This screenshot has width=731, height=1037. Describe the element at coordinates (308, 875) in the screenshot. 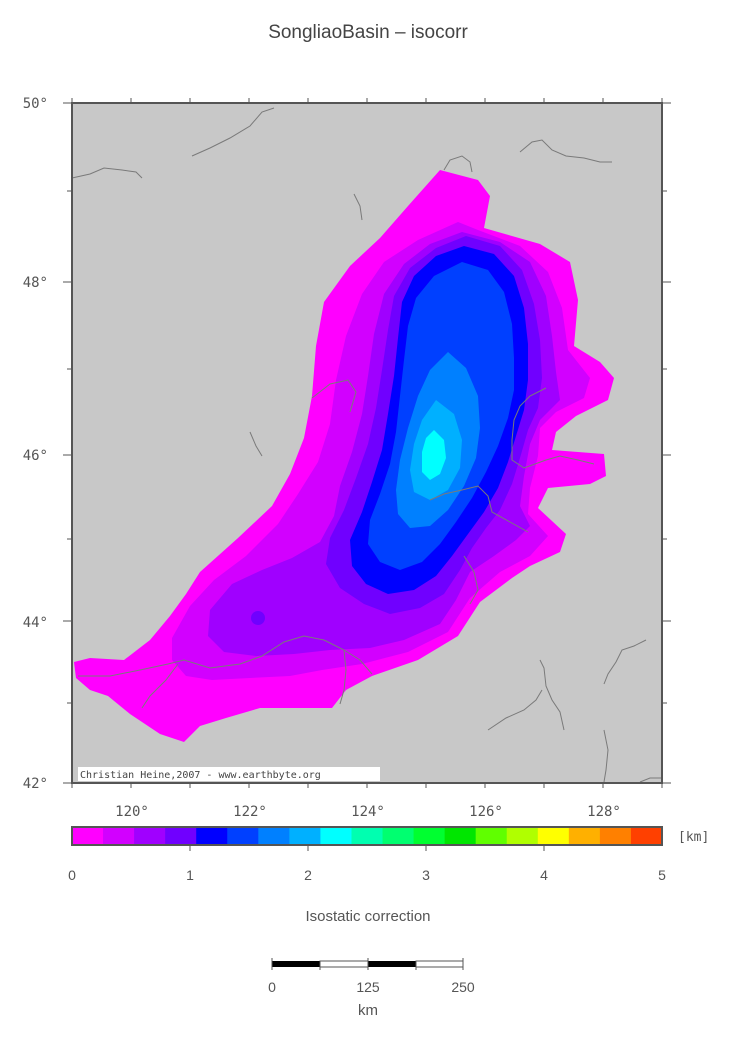

I see `colorbar-label: 2` at that location.